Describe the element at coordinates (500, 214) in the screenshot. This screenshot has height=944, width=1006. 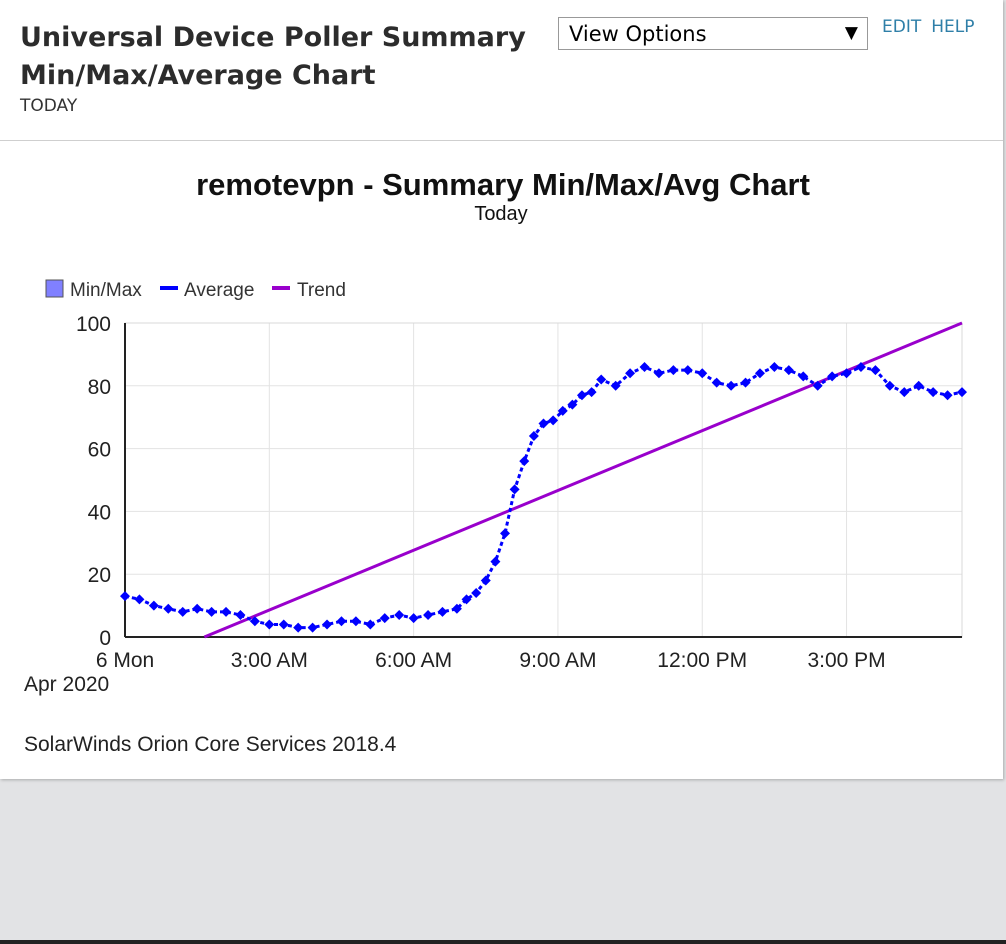
I see `chart-subtitle: Today` at that location.